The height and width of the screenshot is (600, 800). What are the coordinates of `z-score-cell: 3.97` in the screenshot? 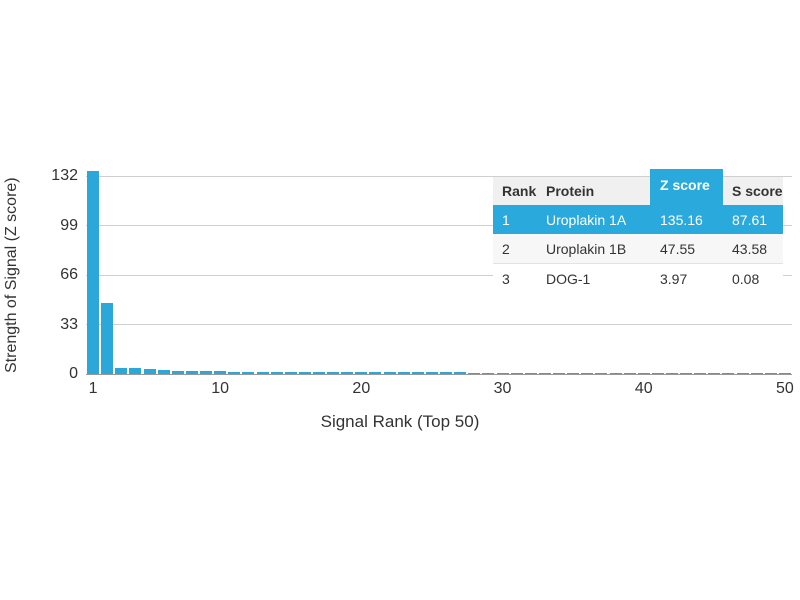 It's located at (674, 278).